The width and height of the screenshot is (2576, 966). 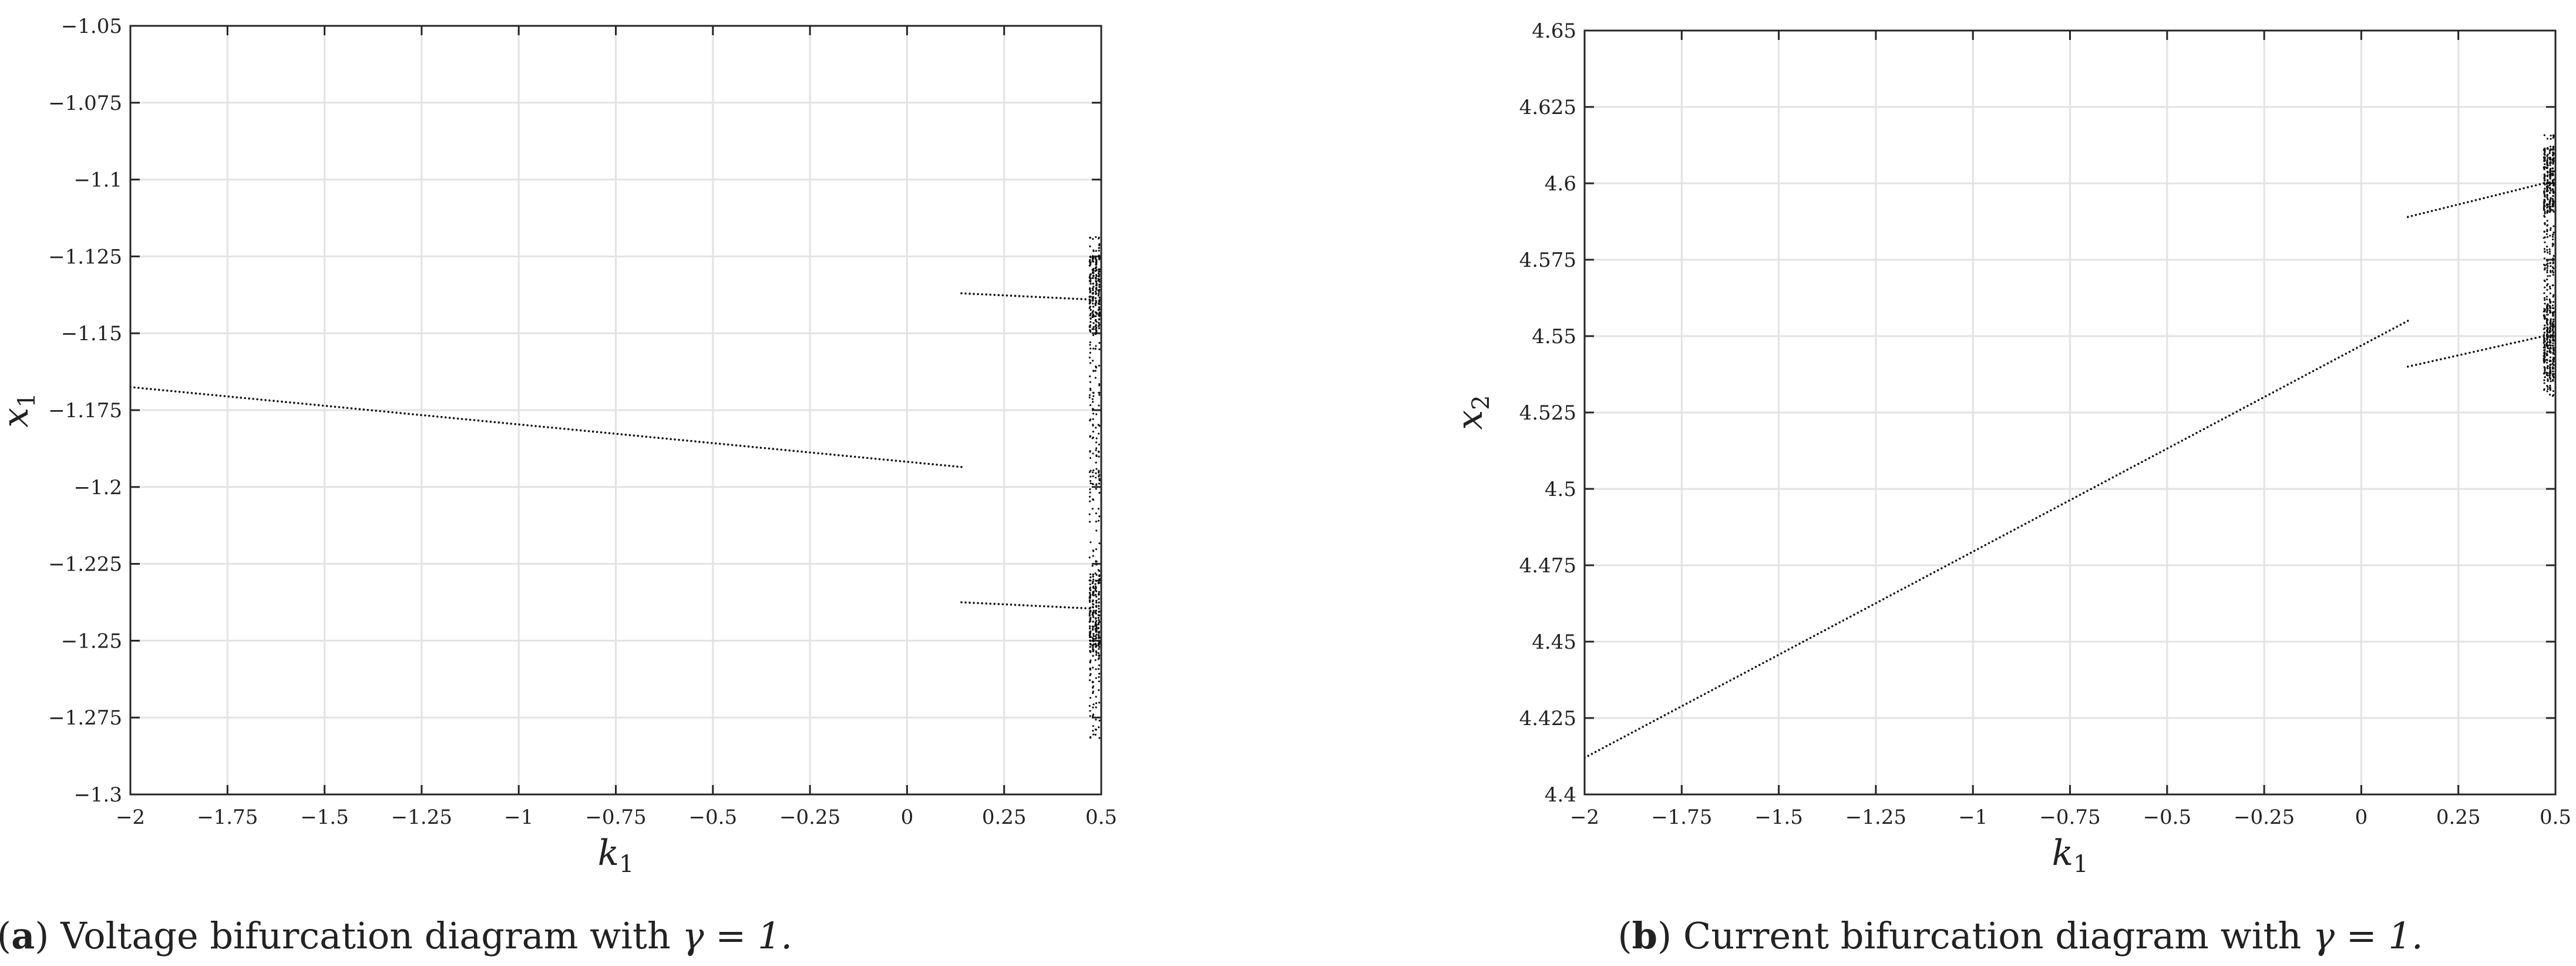 I want to click on y-tick-label: −1.075, so click(x=85, y=104).